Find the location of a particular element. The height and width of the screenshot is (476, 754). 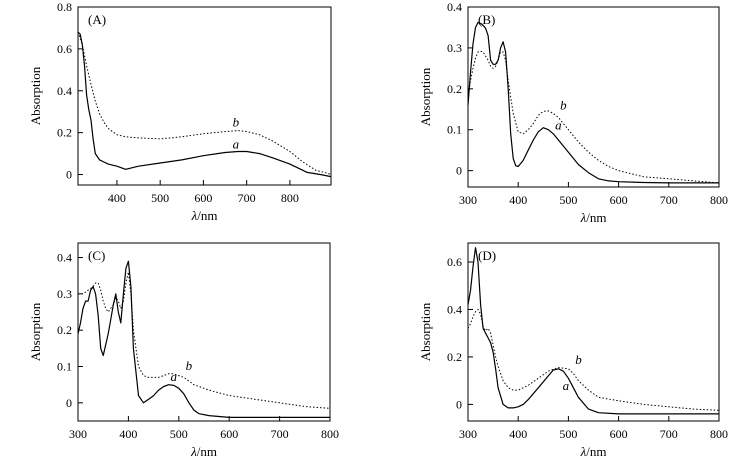

panel-label: (B) is located at coordinates (486, 19).